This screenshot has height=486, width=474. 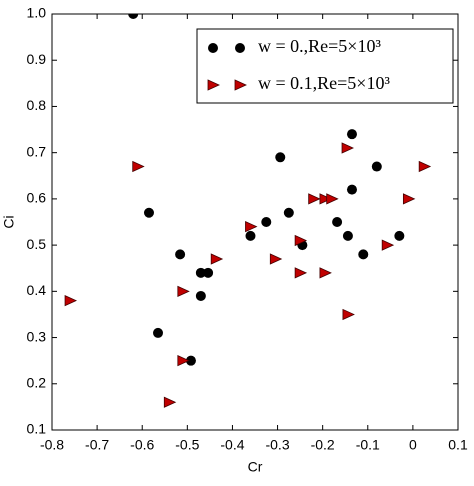 What do you see at coordinates (319, 46) in the screenshot?
I see `legend-label: w = 0.,Re=5×10³` at bounding box center [319, 46].